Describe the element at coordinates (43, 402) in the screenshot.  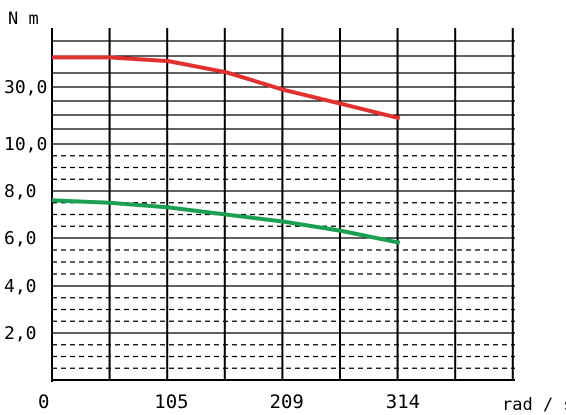
I see `x-tick-label: 0` at that location.